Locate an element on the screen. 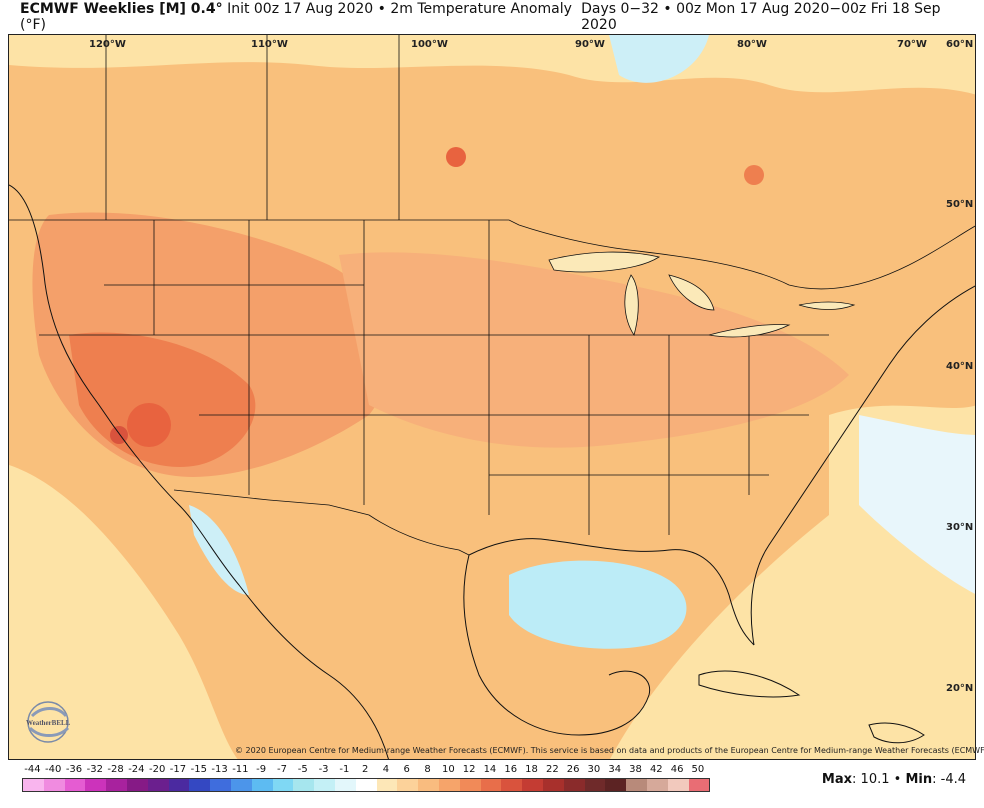  colorbar-label: -11 is located at coordinates (240, 771).